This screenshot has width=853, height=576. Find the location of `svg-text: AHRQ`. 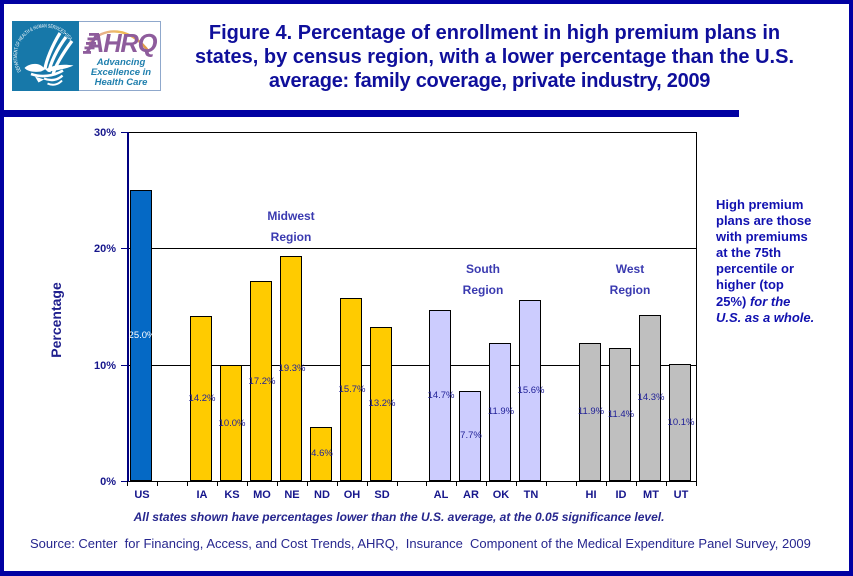

svg-text: AHRQ is located at coordinates (121, 44).